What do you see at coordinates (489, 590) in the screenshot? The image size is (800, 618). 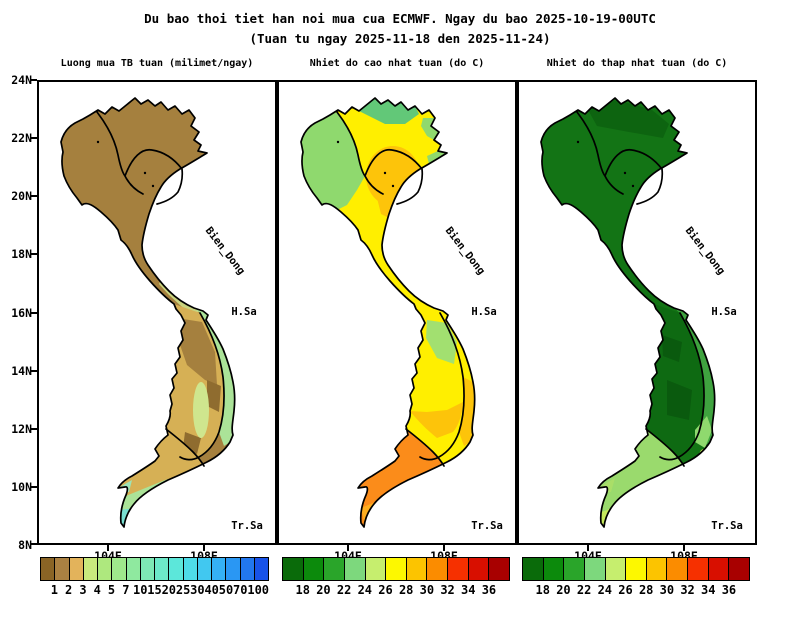 I see `colorbar-tick-label: 36` at bounding box center [489, 590].